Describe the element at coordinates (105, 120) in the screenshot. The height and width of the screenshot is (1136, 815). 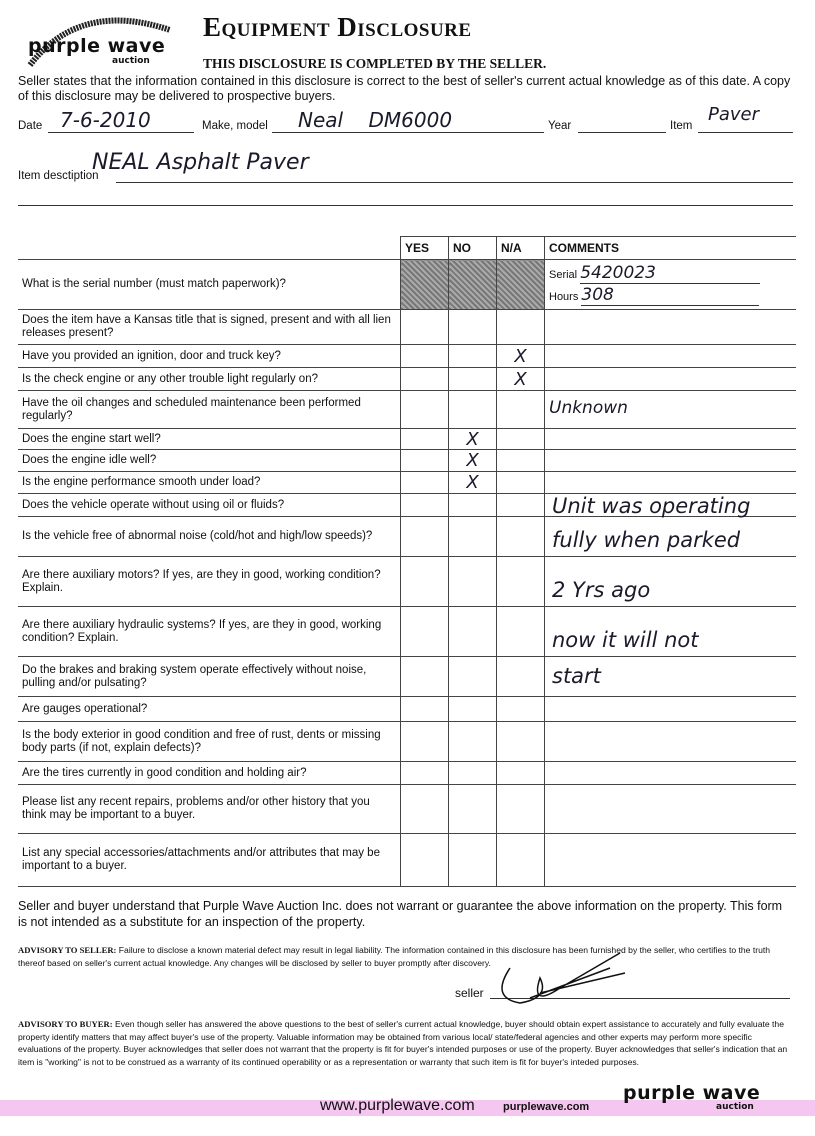
I see `date-value: 7-6-2010` at that location.